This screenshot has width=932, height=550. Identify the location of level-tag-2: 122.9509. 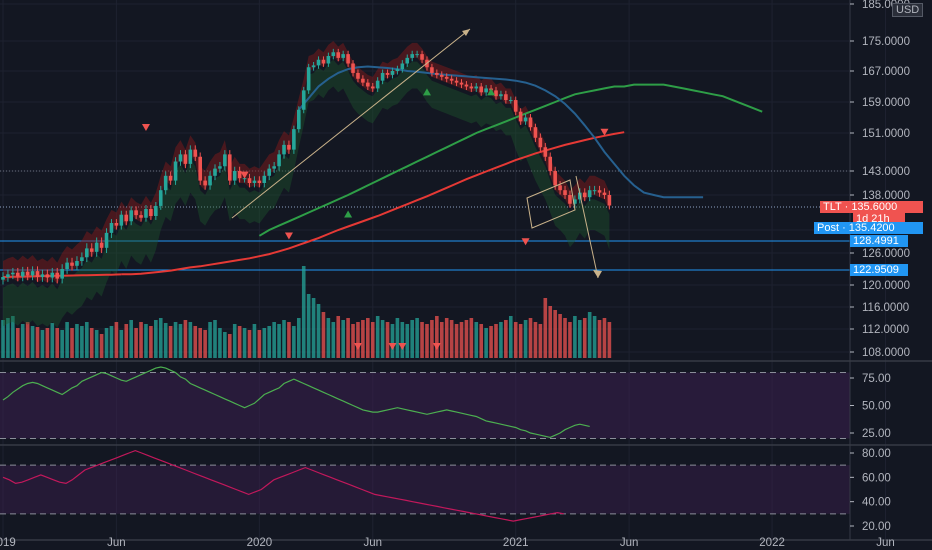
(879, 270).